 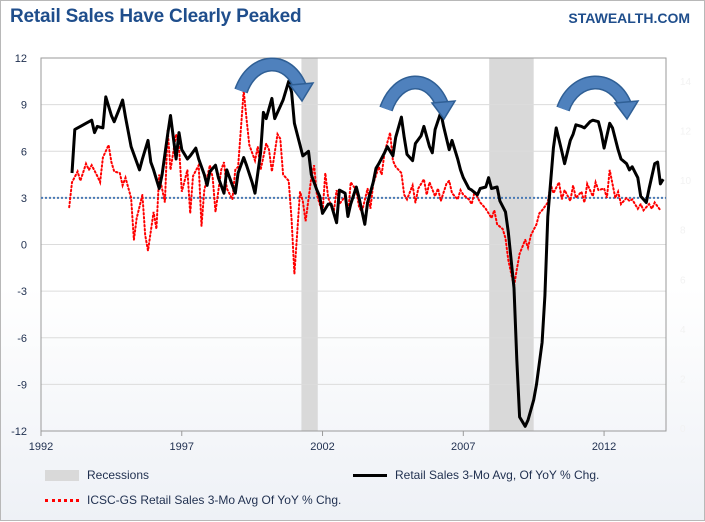 What do you see at coordinates (22, 292) in the screenshot?
I see `y-tick-label: -3` at bounding box center [22, 292].